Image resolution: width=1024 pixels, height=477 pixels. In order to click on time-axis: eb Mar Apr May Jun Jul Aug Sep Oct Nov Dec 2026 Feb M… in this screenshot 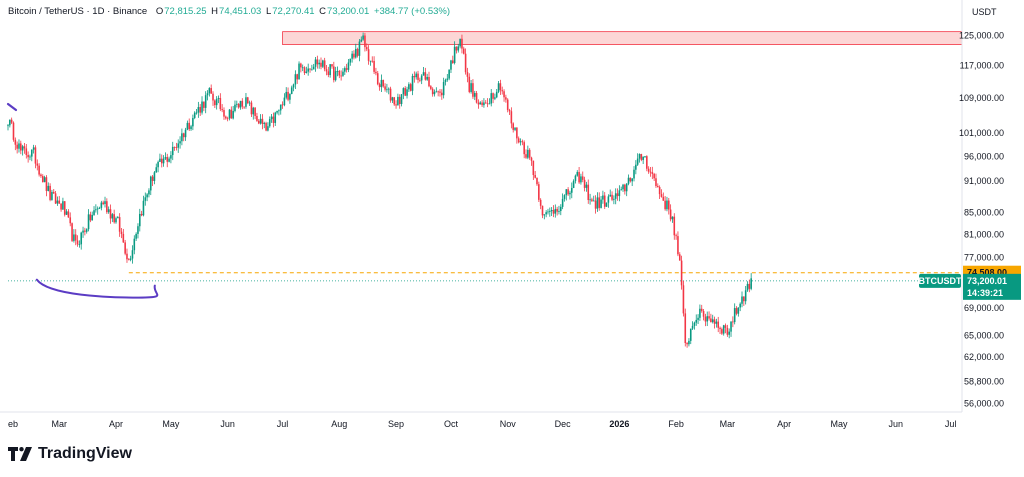, I will do `click(482, 424)`.